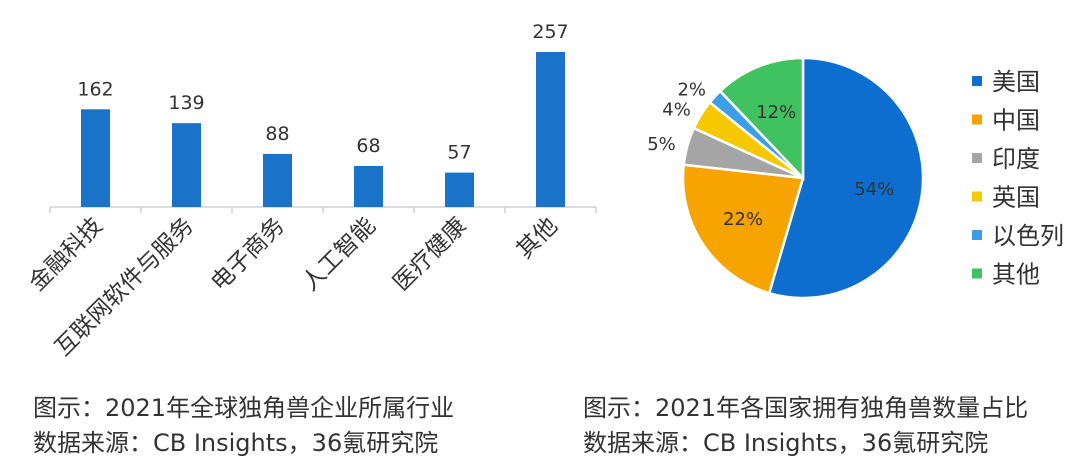  I want to click on pie-chart-labels: 54% 22% 5% 4%2% 12%, so click(770, 154).